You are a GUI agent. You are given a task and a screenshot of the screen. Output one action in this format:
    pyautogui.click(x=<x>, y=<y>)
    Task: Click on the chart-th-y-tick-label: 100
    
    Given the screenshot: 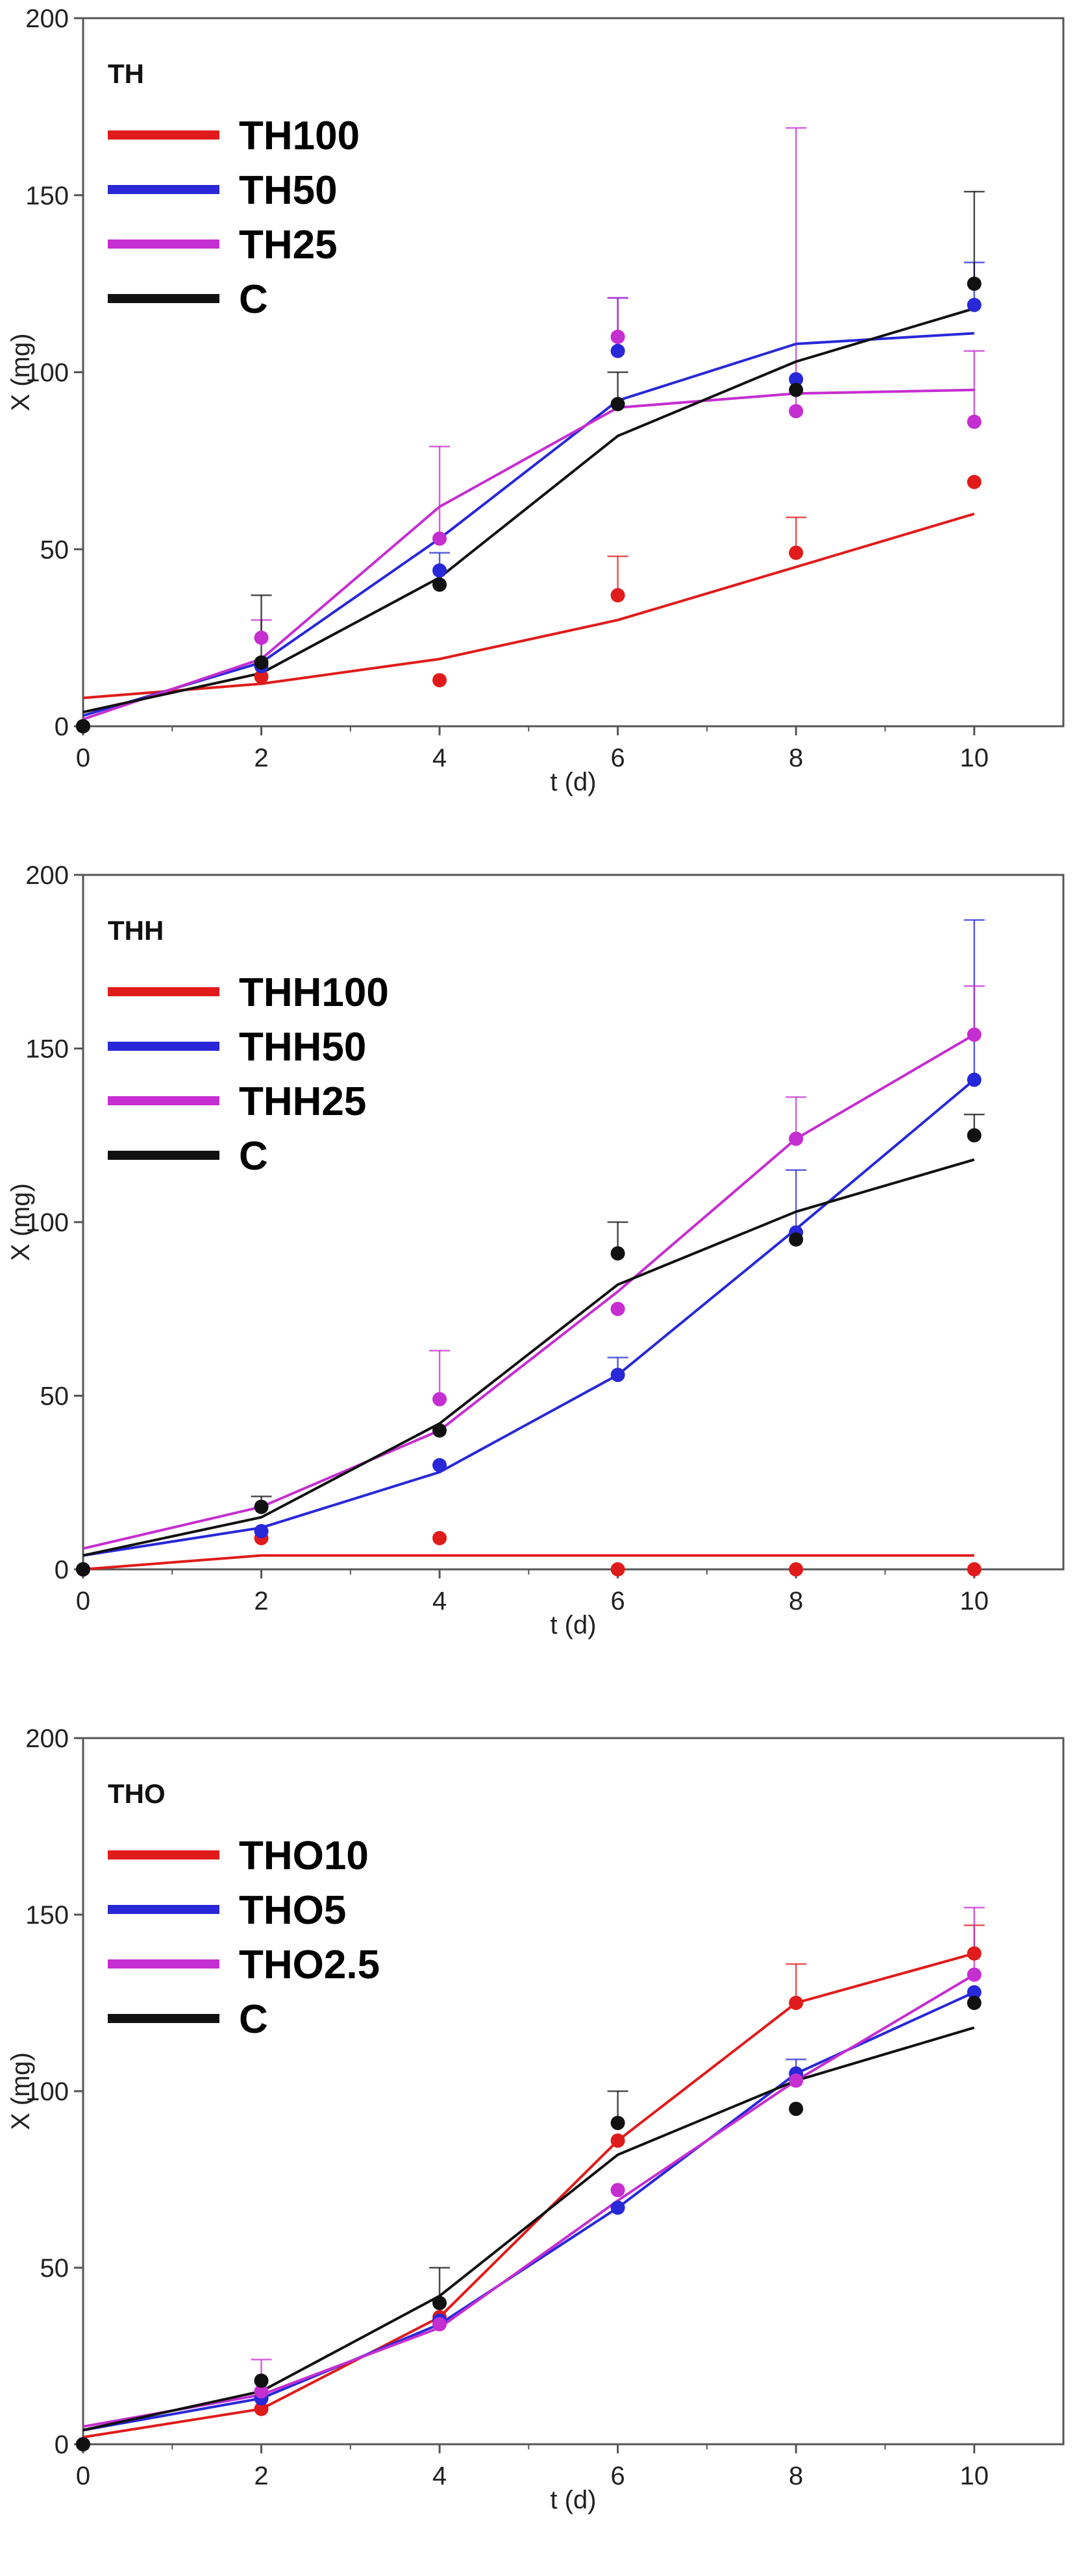 What is the action you would take?
    pyautogui.click(x=47, y=373)
    